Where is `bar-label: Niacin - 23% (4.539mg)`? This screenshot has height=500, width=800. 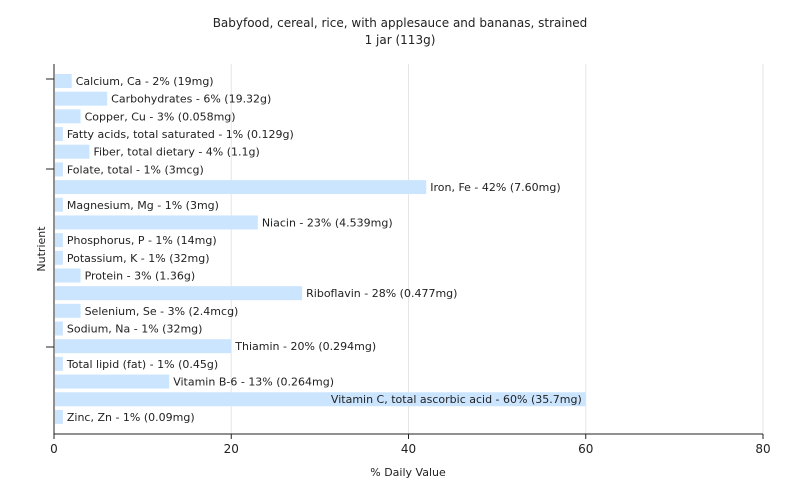 bar-label: Niacin - 23% (4.539mg) is located at coordinates (327, 222).